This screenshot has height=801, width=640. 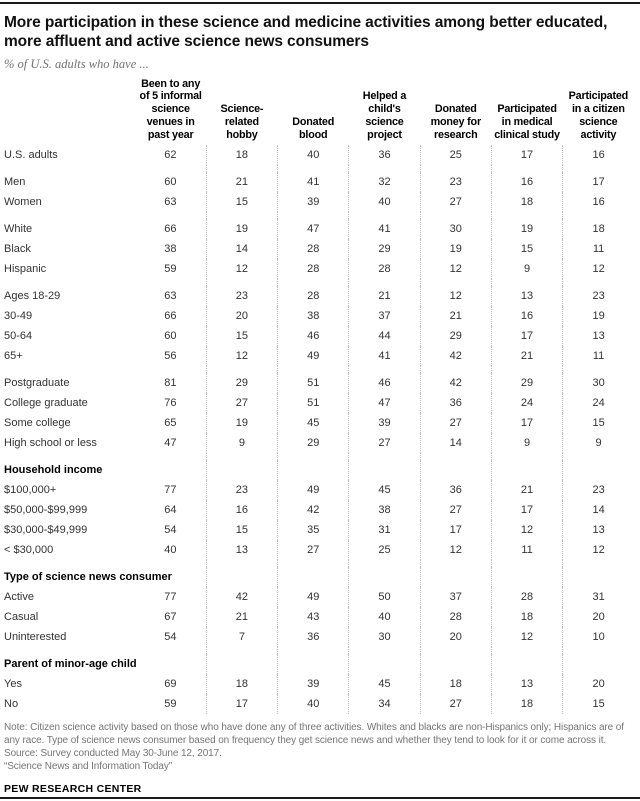 What do you see at coordinates (455, 443) in the screenshot?
I see `table-cell: 14` at bounding box center [455, 443].